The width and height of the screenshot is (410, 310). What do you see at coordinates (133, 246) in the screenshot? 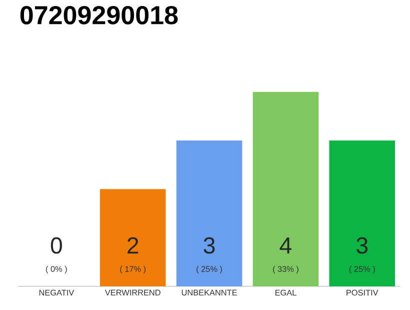
I see `data-label: 2` at bounding box center [133, 246].